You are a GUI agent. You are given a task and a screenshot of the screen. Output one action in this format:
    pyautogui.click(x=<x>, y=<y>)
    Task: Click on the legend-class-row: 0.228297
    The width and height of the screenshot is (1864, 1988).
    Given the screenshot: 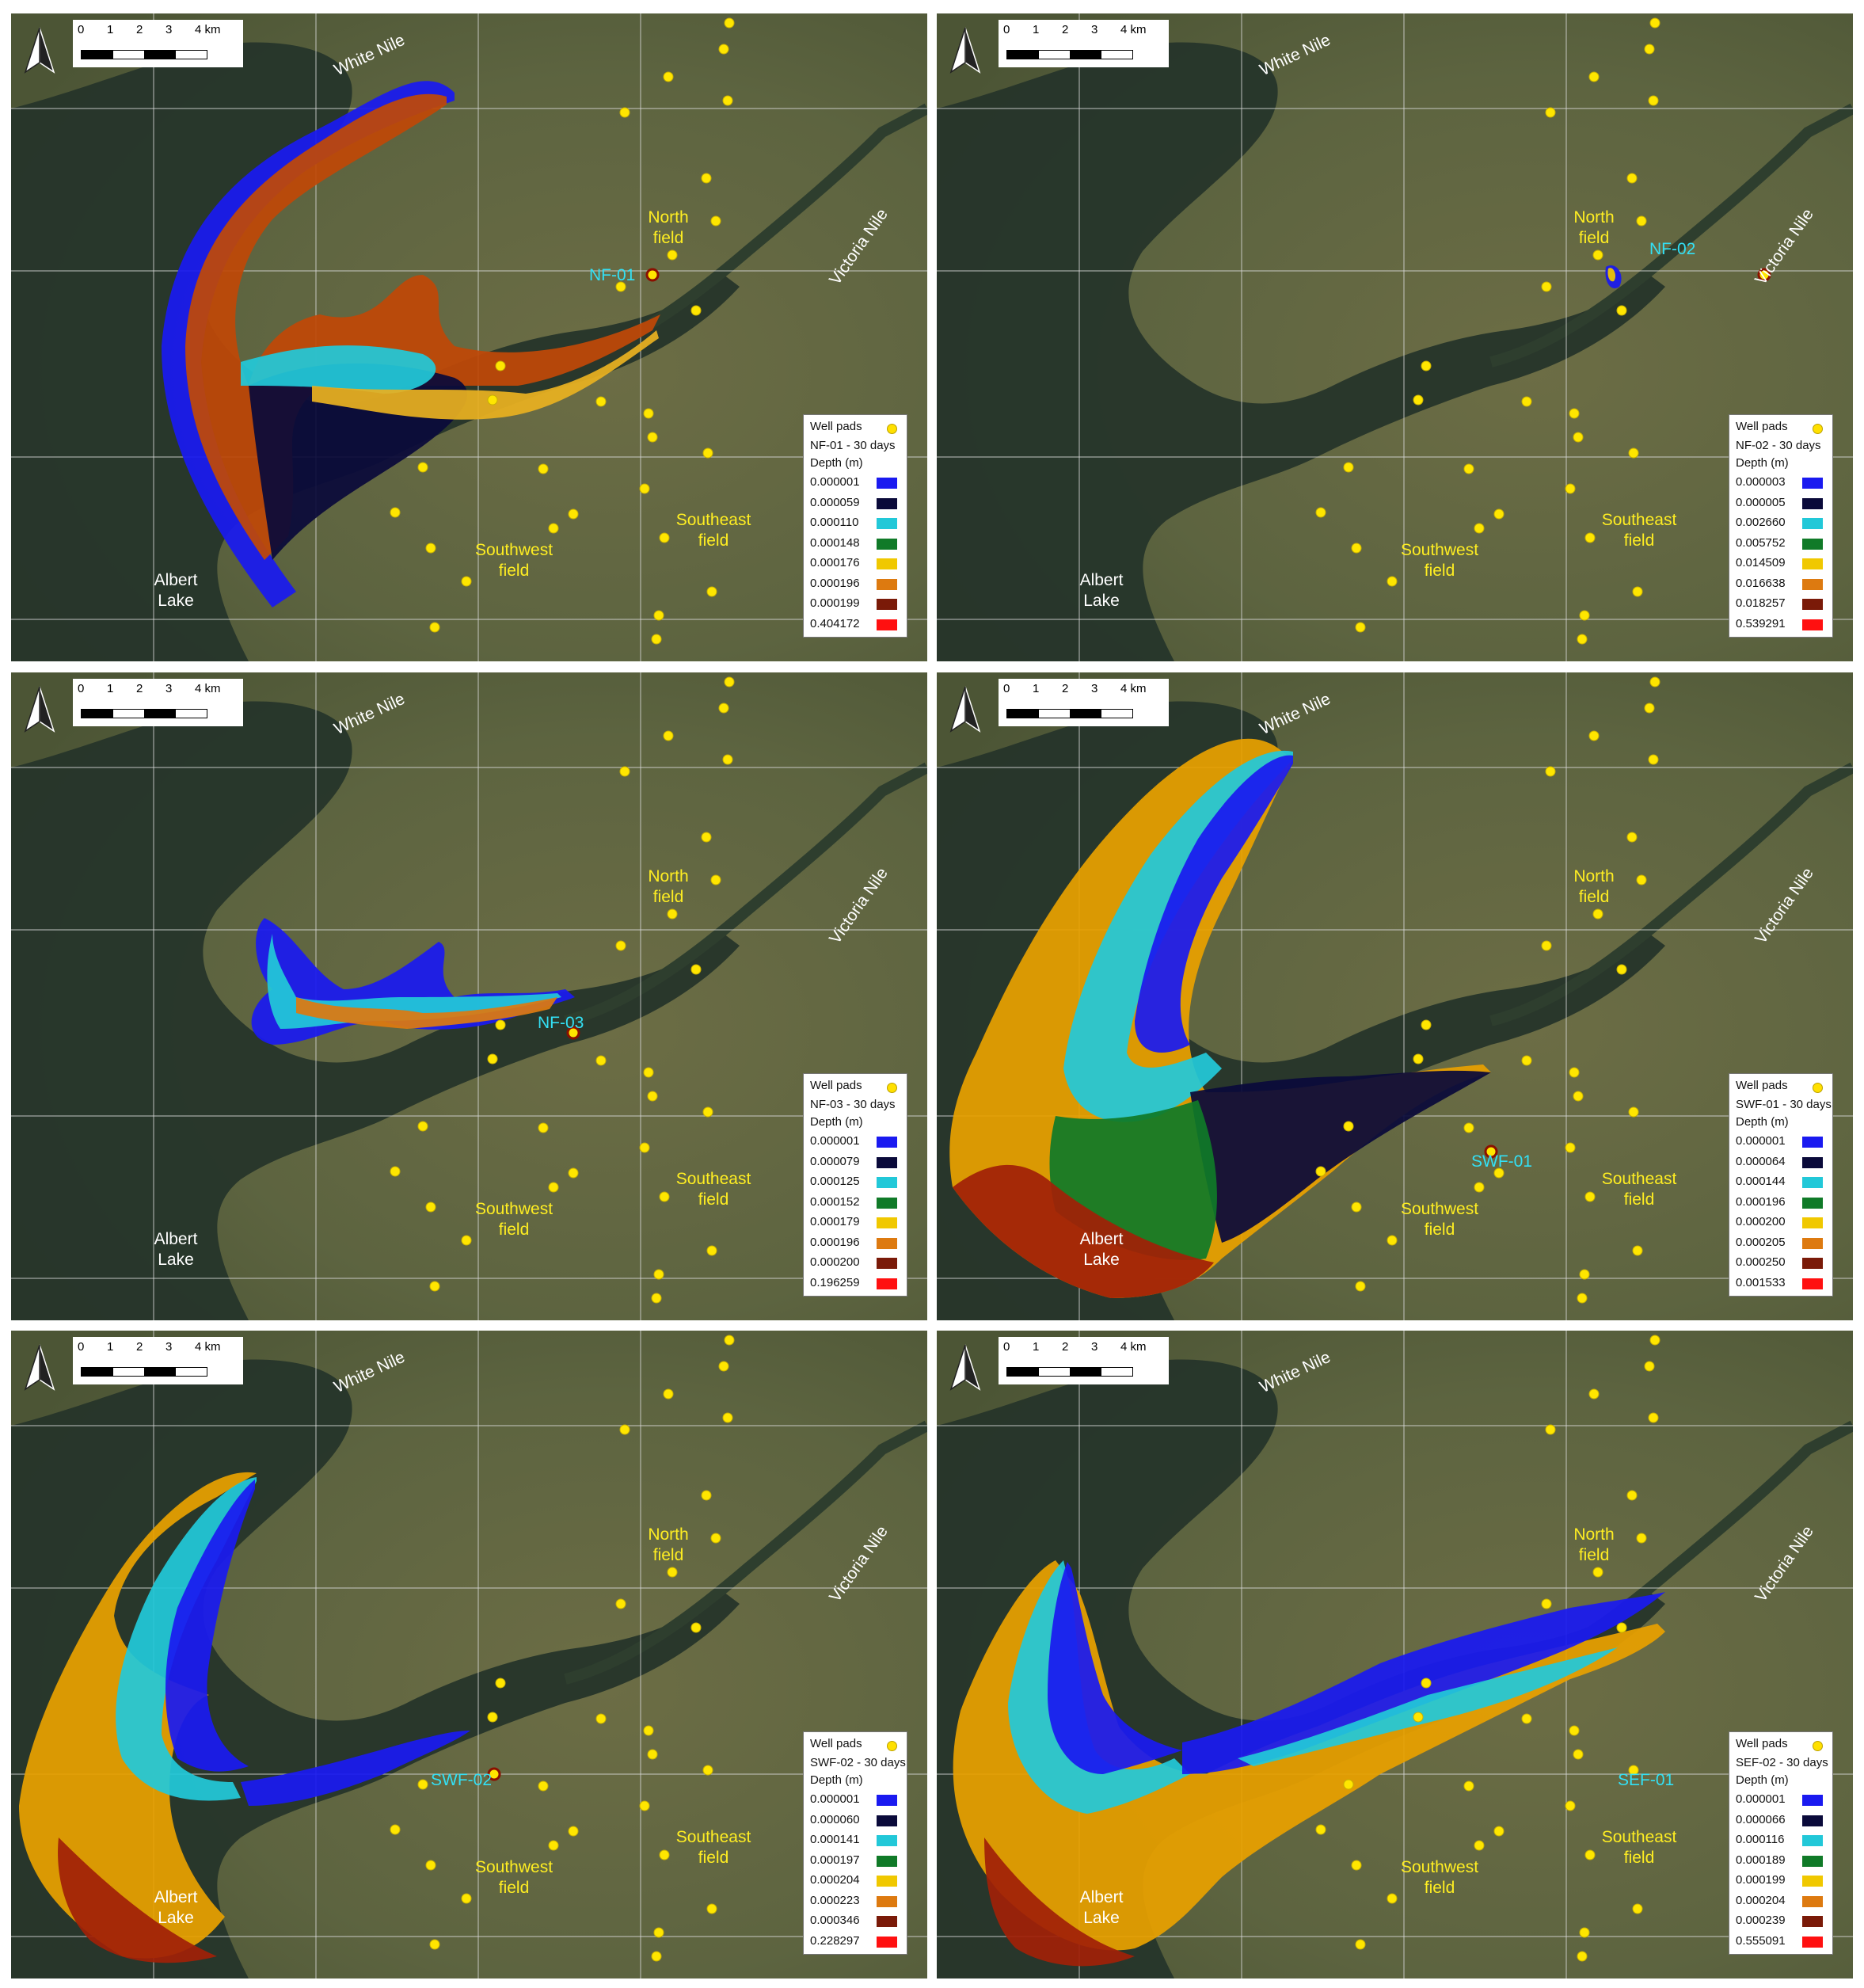 What is the action you would take?
    pyautogui.click(x=856, y=1942)
    